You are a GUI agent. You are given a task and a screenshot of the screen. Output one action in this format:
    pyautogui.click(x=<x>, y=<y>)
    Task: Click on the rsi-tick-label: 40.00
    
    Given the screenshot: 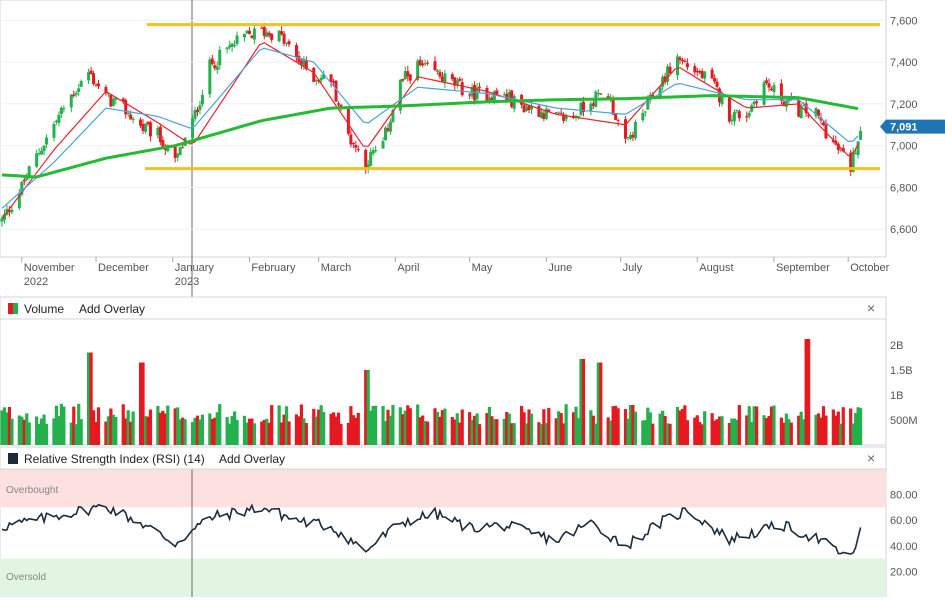 What is the action you would take?
    pyautogui.click(x=904, y=547)
    